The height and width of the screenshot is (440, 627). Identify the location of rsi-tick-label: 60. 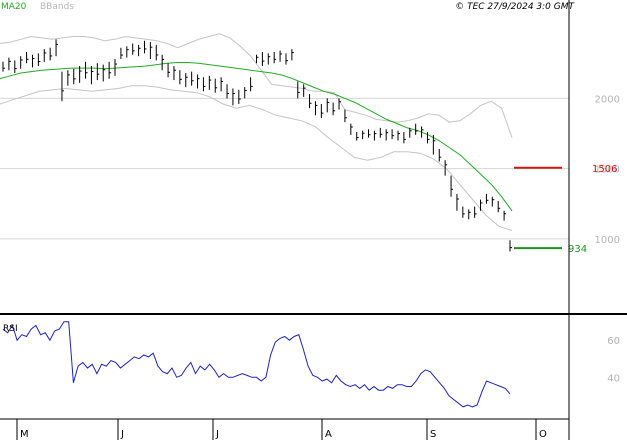
(613, 341).